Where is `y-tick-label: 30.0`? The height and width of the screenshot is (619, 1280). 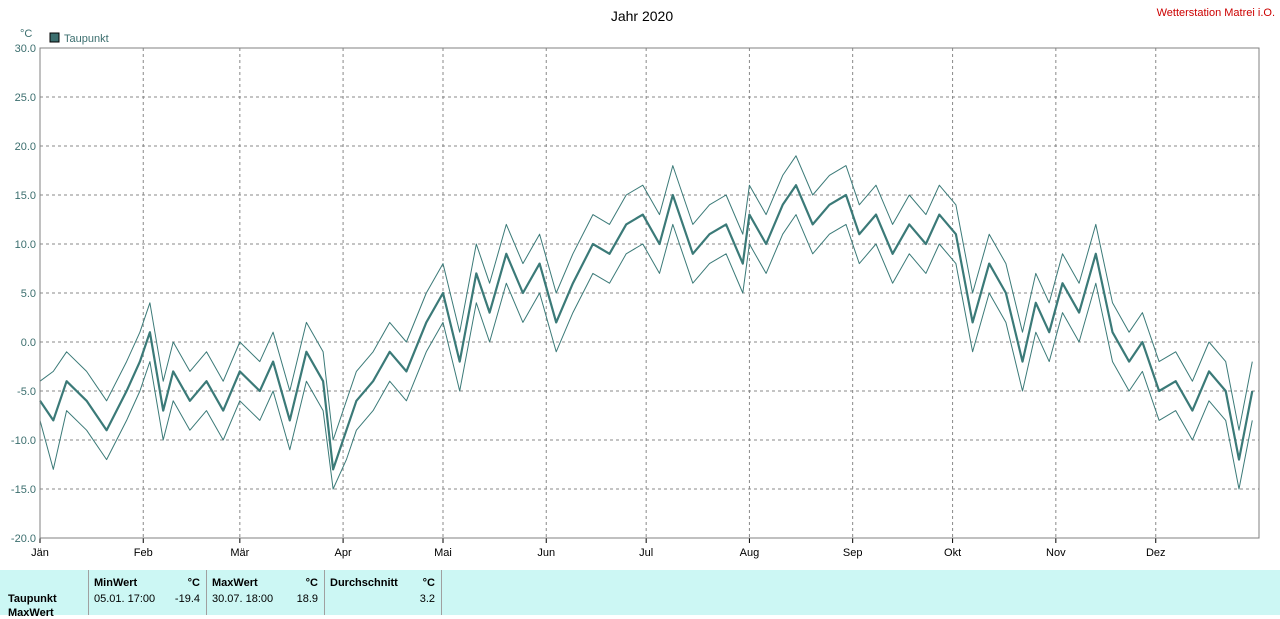
y-tick-label: 30.0 is located at coordinates (25, 49).